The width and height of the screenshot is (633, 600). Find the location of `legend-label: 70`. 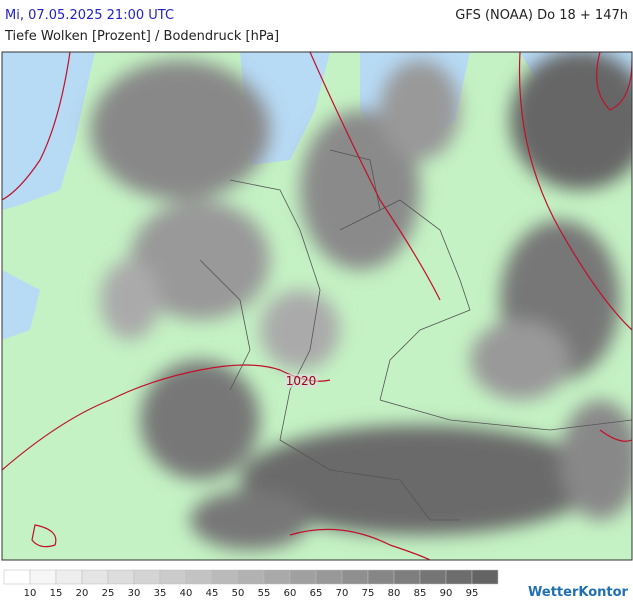

legend-label: 70 is located at coordinates (342, 593).